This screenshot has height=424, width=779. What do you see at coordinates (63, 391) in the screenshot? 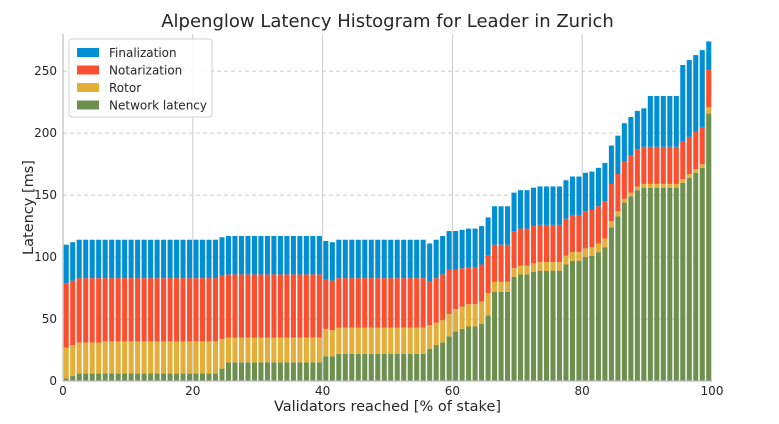
I see `x-tick-label: 0` at bounding box center [63, 391].